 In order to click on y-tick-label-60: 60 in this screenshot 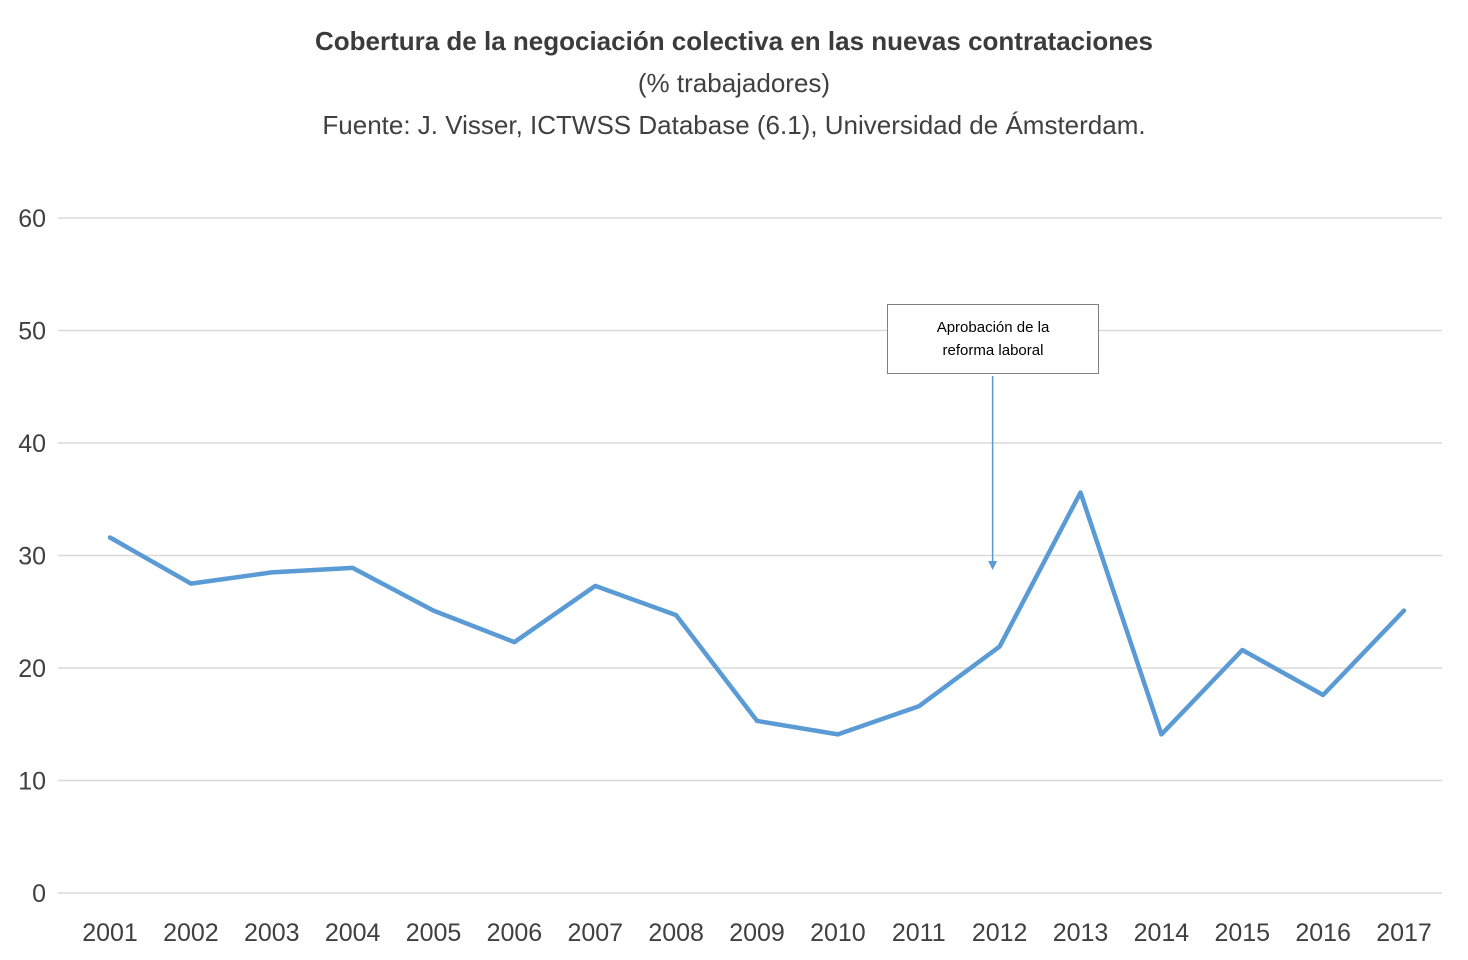, I will do `click(32, 219)`.